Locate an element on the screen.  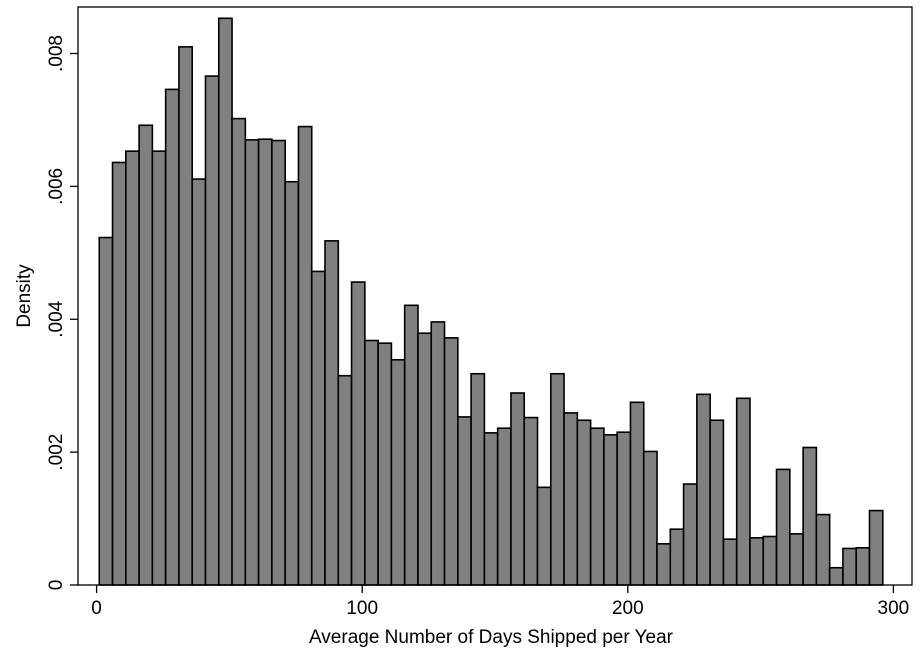
y-tick-label: .008 is located at coordinates (56, 53).